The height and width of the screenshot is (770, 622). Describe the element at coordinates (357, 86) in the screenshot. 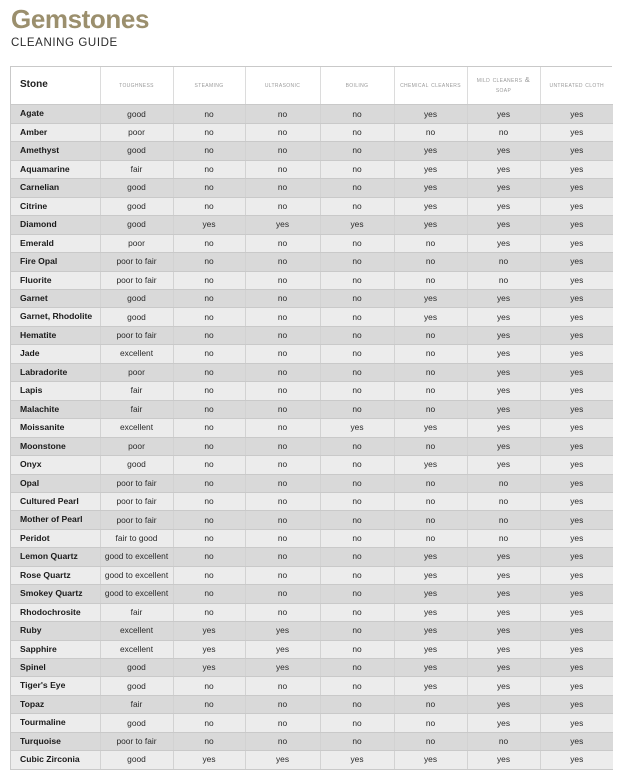

I see `column-header-boiling: Boiling` at that location.